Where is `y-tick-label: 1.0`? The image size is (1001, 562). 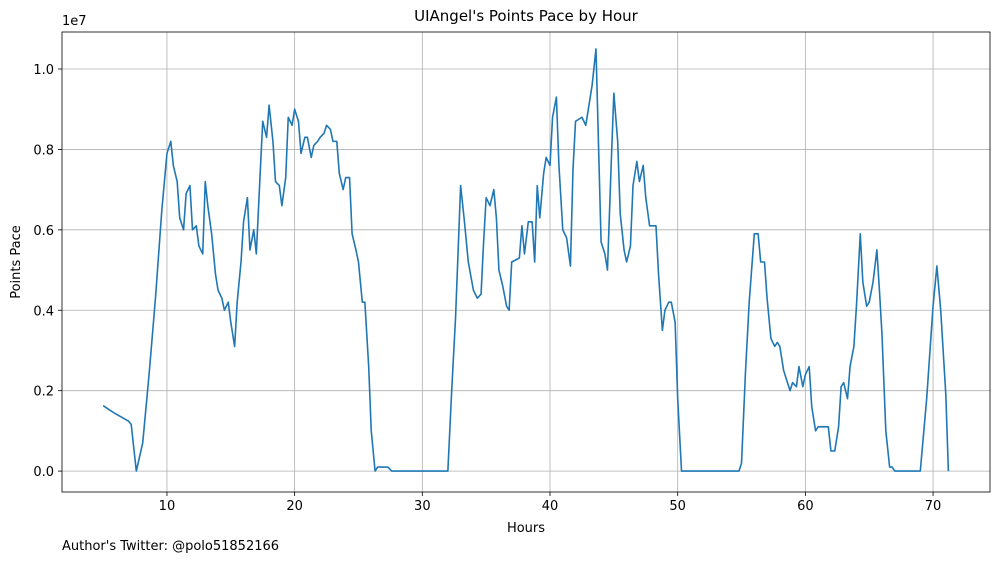 y-tick-label: 1.0 is located at coordinates (43, 70).